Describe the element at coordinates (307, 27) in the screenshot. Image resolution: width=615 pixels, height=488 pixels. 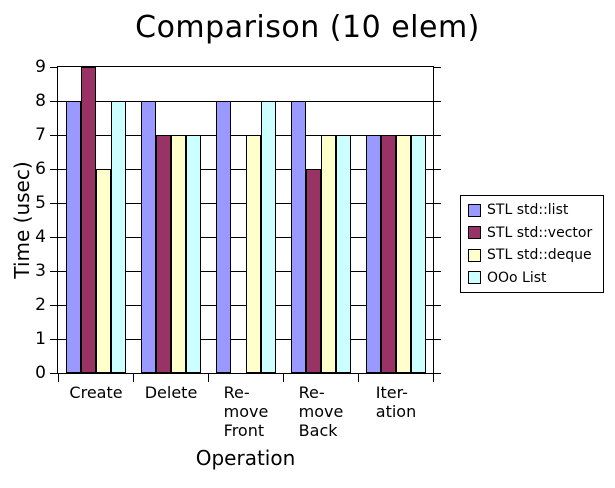
I see `chart-title: Comparison (10 elem)` at that location.